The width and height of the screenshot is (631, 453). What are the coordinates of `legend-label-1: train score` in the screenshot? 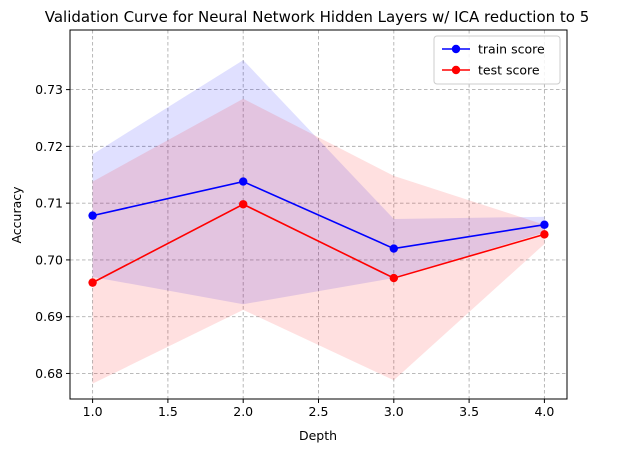 It's located at (511, 49).